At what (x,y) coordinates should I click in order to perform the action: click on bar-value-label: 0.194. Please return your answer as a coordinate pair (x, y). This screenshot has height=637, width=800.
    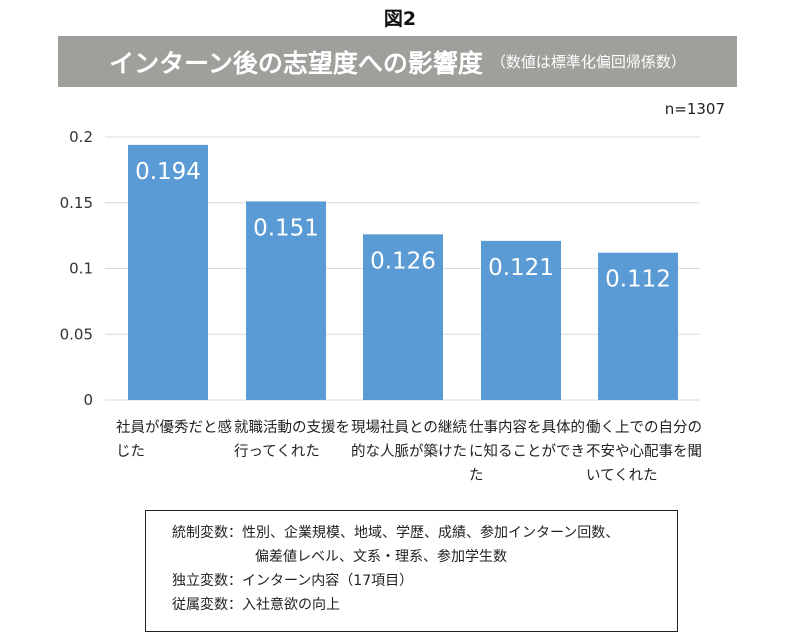
    Looking at the image, I should click on (168, 172).